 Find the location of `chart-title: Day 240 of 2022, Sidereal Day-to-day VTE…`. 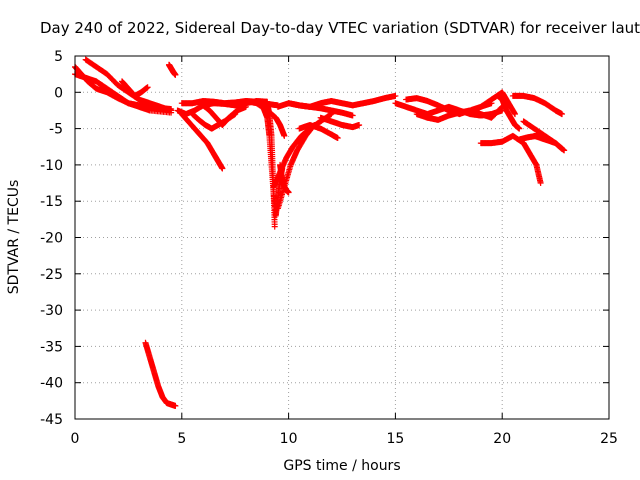

chart-title: Day 240 of 2022, Sidereal Day-to-day VTE… is located at coordinates (340, 28).